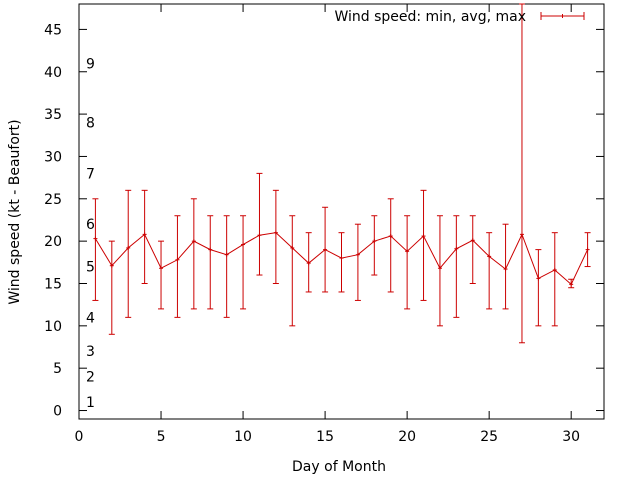  I want to click on beaufort-label: 8, so click(90, 124).